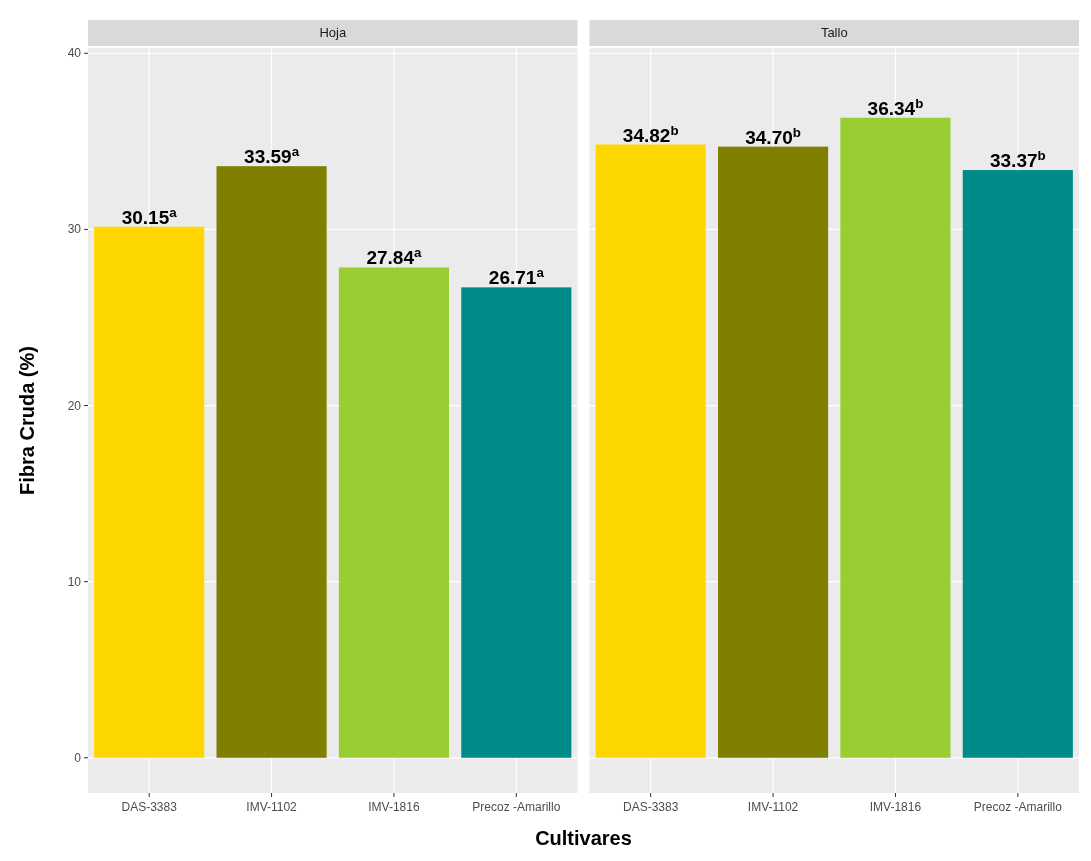 This screenshot has height=861, width=1091. Describe the element at coordinates (1017, 159) in the screenshot. I see `data-label: 33.37$^{b}$` at that location.